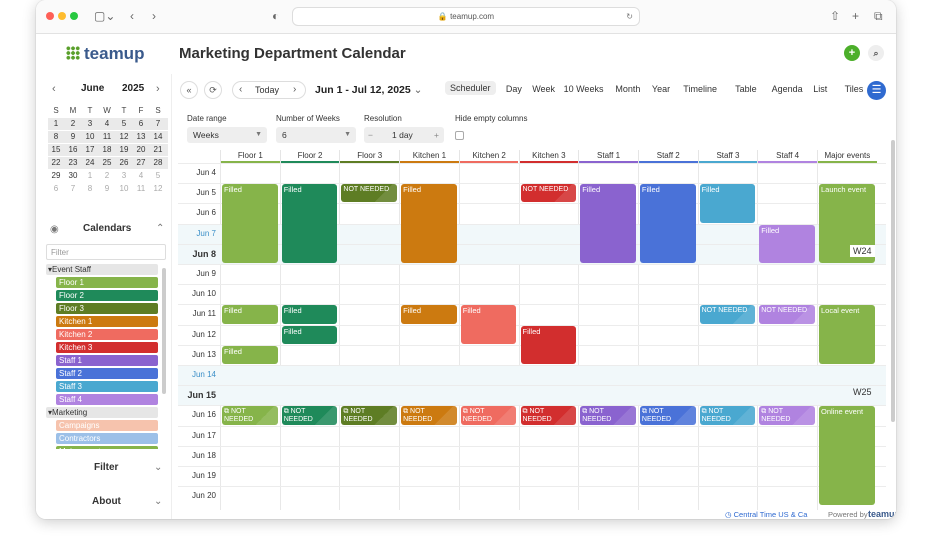 This screenshot has height=559, width=932. I want to click on collapse-sidebar-icon: «, so click(189, 90).